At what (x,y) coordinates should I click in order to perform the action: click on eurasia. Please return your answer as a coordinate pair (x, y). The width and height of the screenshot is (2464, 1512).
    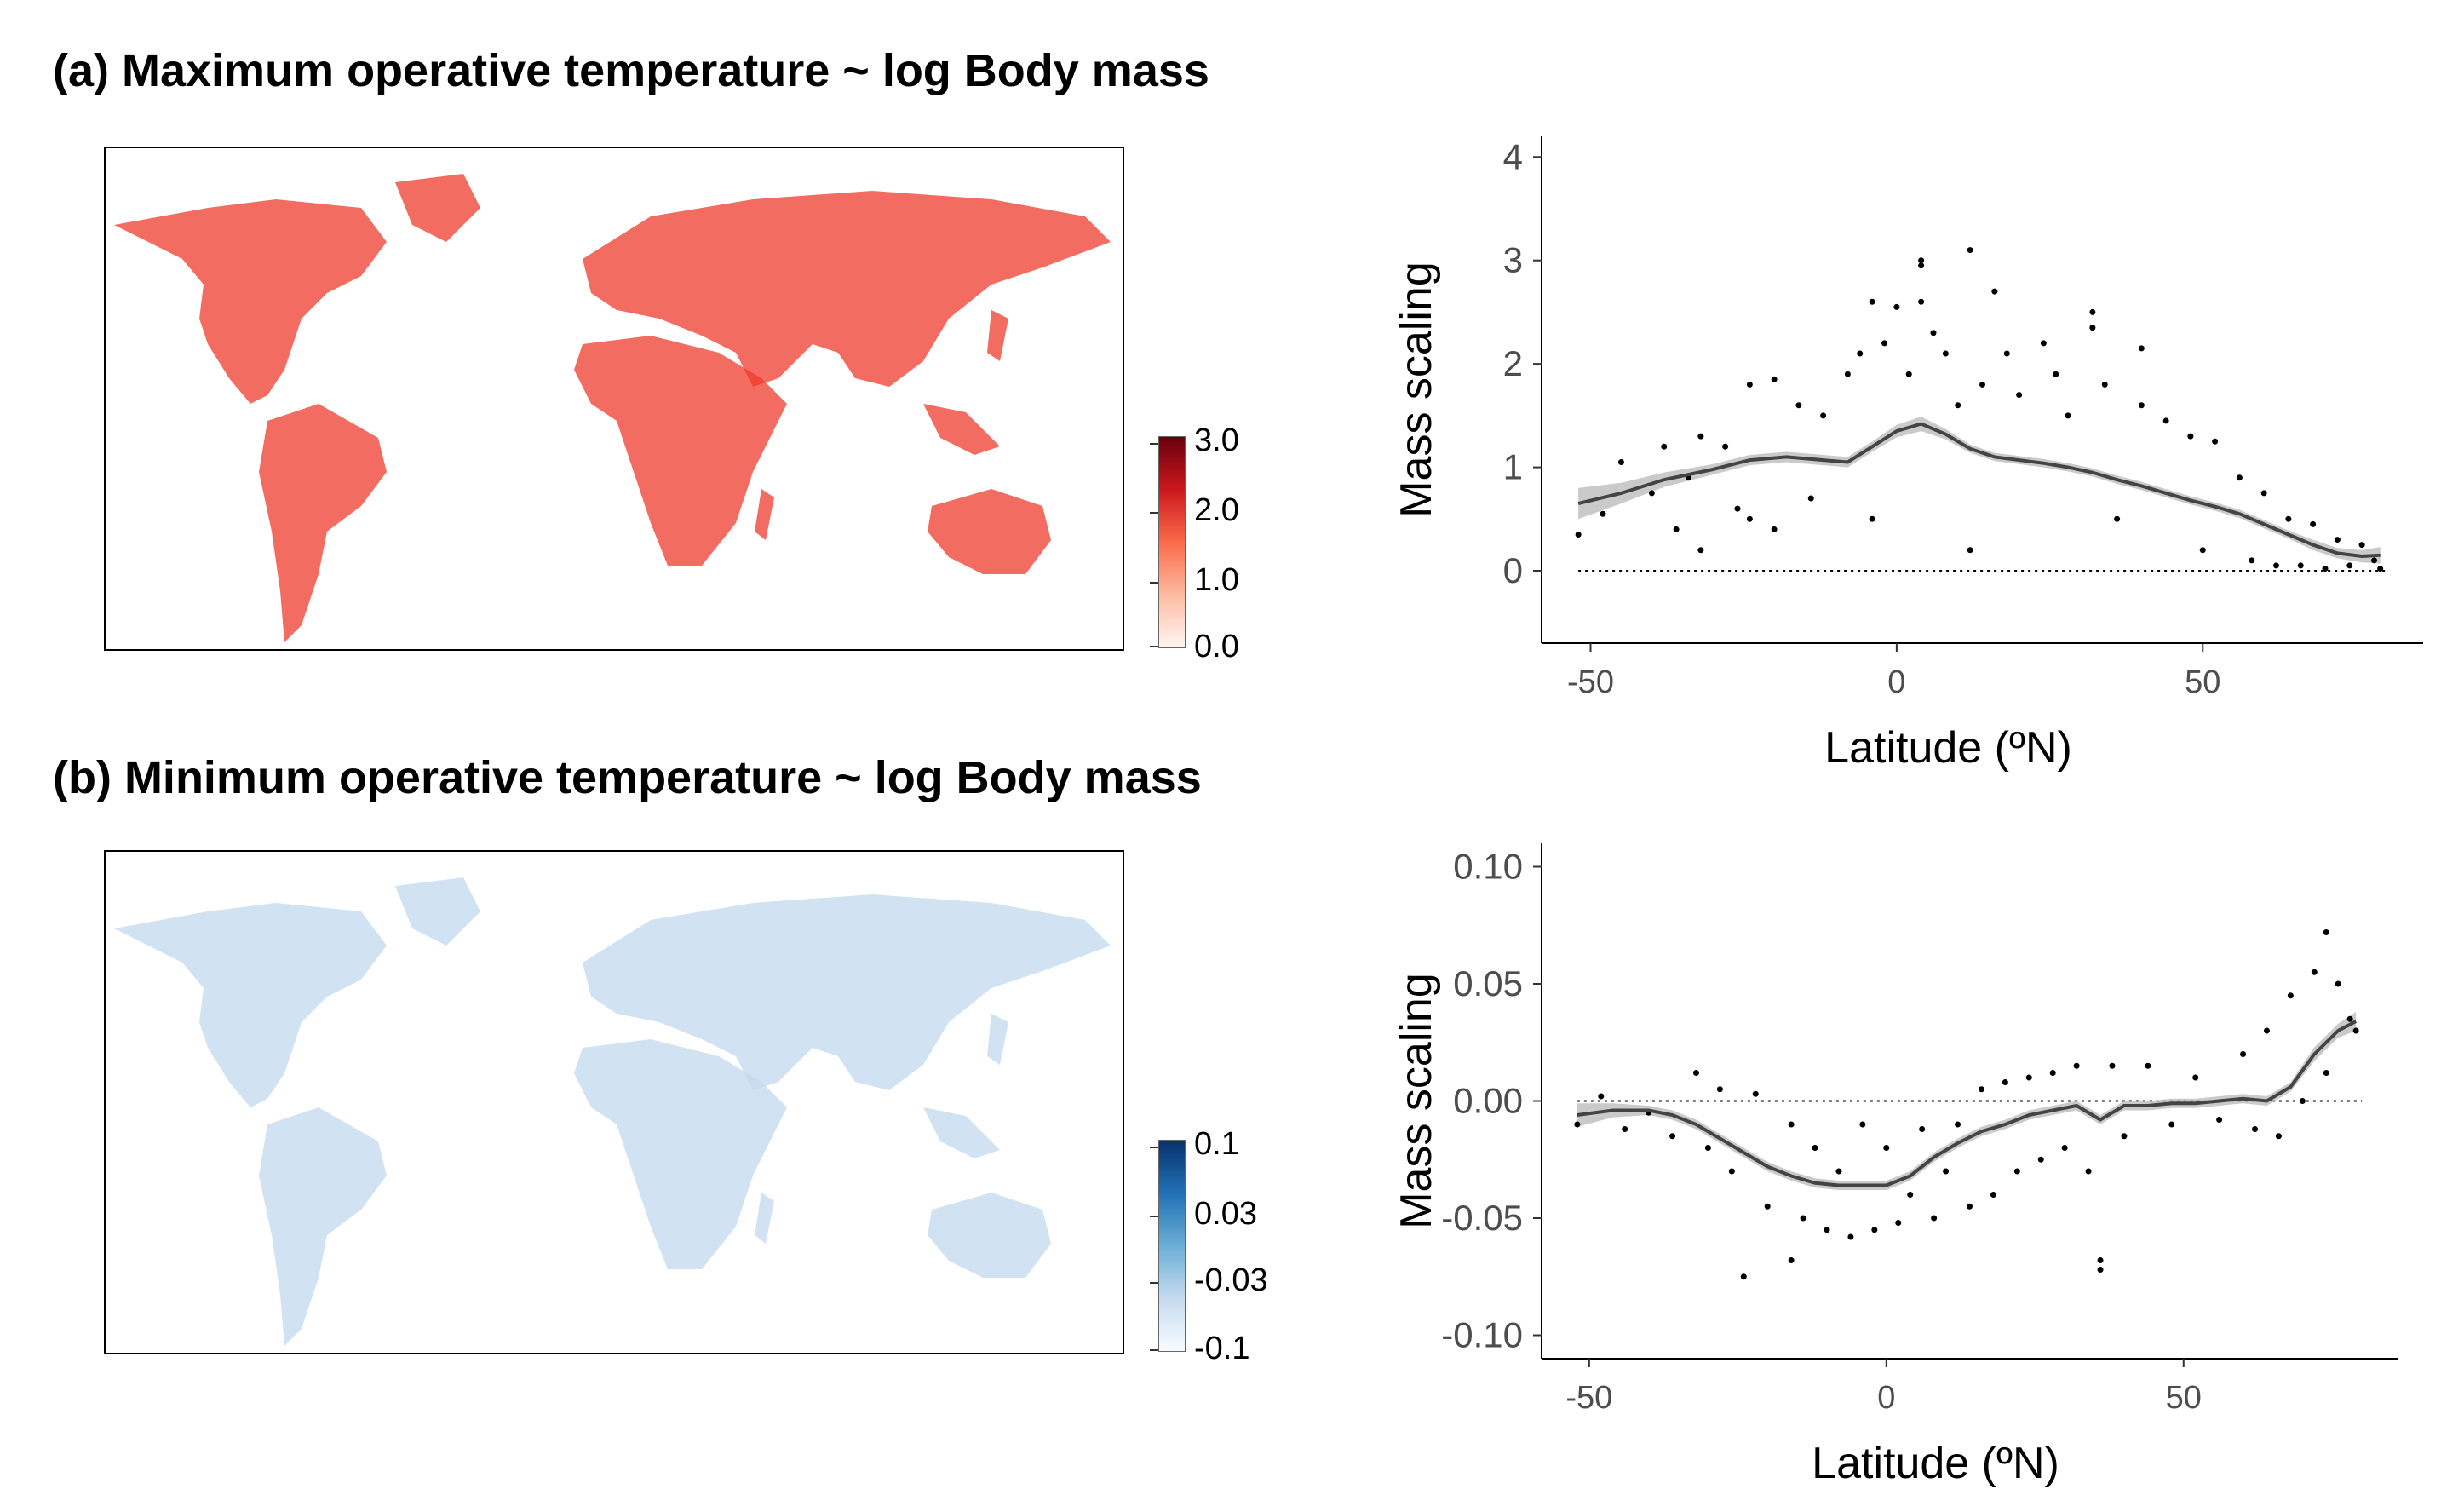
    Looking at the image, I should click on (847, 992).